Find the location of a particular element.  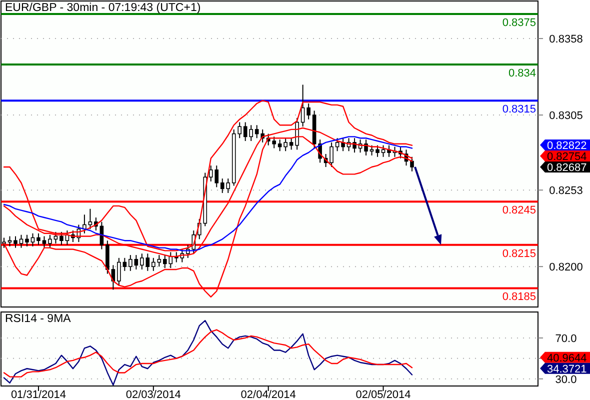

ref-line-label: 0.8185 is located at coordinates (519, 297).